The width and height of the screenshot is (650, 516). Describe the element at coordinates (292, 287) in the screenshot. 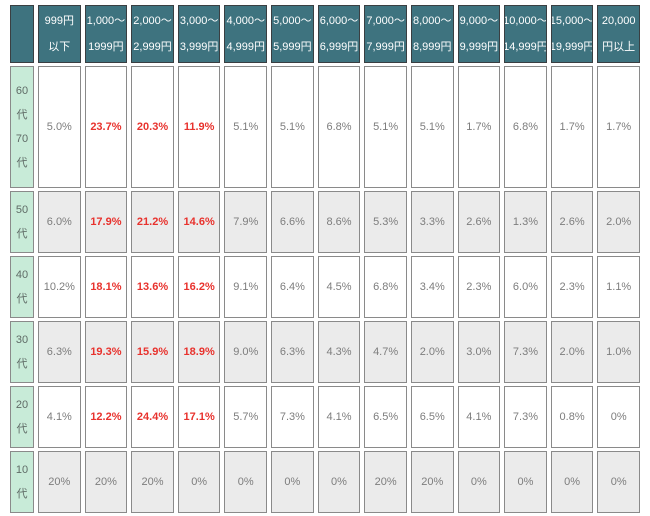

I see `data-cell-percentage: 6.4%` at that location.